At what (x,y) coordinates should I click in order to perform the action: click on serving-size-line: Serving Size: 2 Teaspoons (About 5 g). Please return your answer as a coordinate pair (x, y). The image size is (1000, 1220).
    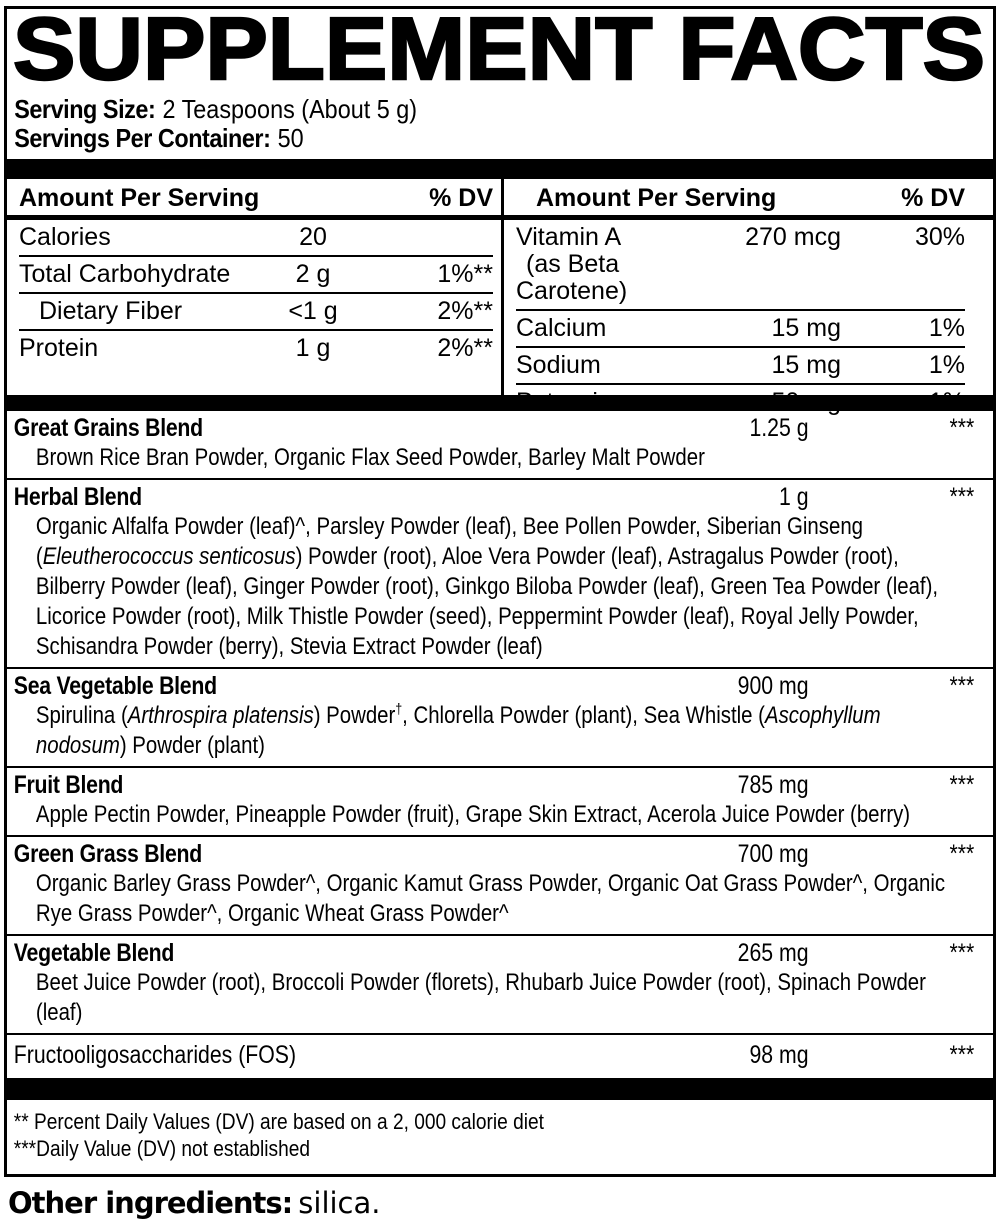
    Looking at the image, I should click on (503, 109).